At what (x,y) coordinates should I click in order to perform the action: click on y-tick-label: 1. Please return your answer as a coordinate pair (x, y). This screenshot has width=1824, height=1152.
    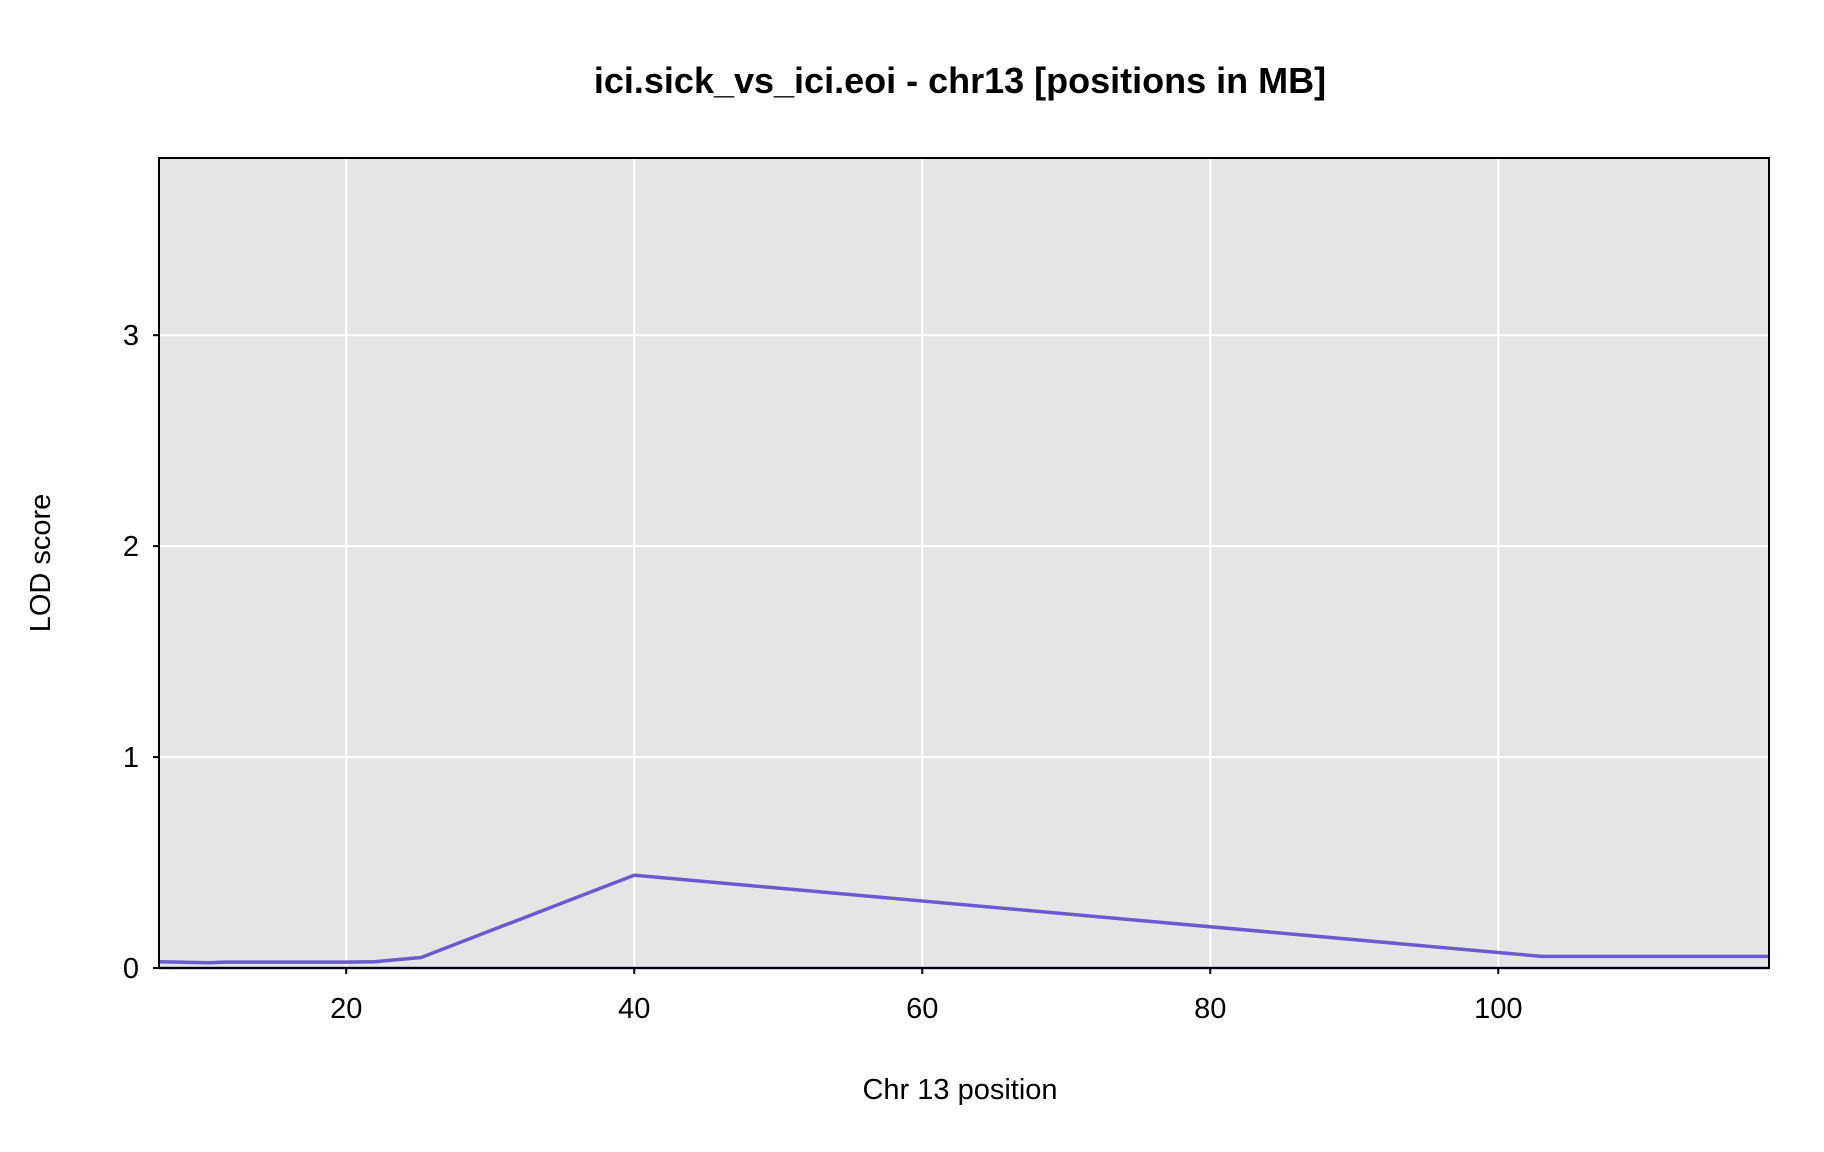
    Looking at the image, I should click on (131, 758).